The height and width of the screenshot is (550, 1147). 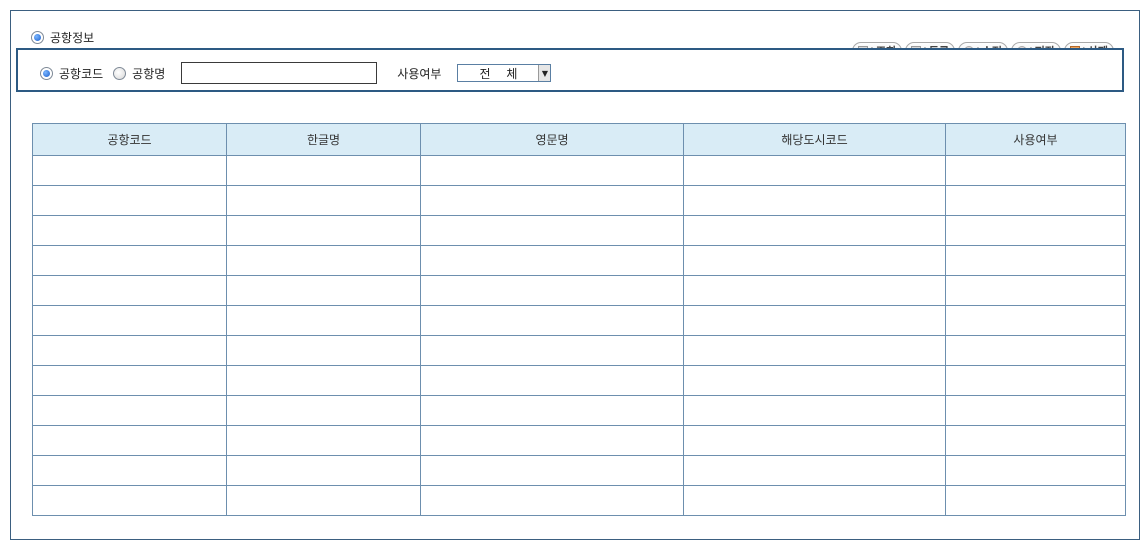 What do you see at coordinates (570, 70) in the screenshot?
I see `search-panel: 공항코드 공항명 사용여부 전 체 ▼` at bounding box center [570, 70].